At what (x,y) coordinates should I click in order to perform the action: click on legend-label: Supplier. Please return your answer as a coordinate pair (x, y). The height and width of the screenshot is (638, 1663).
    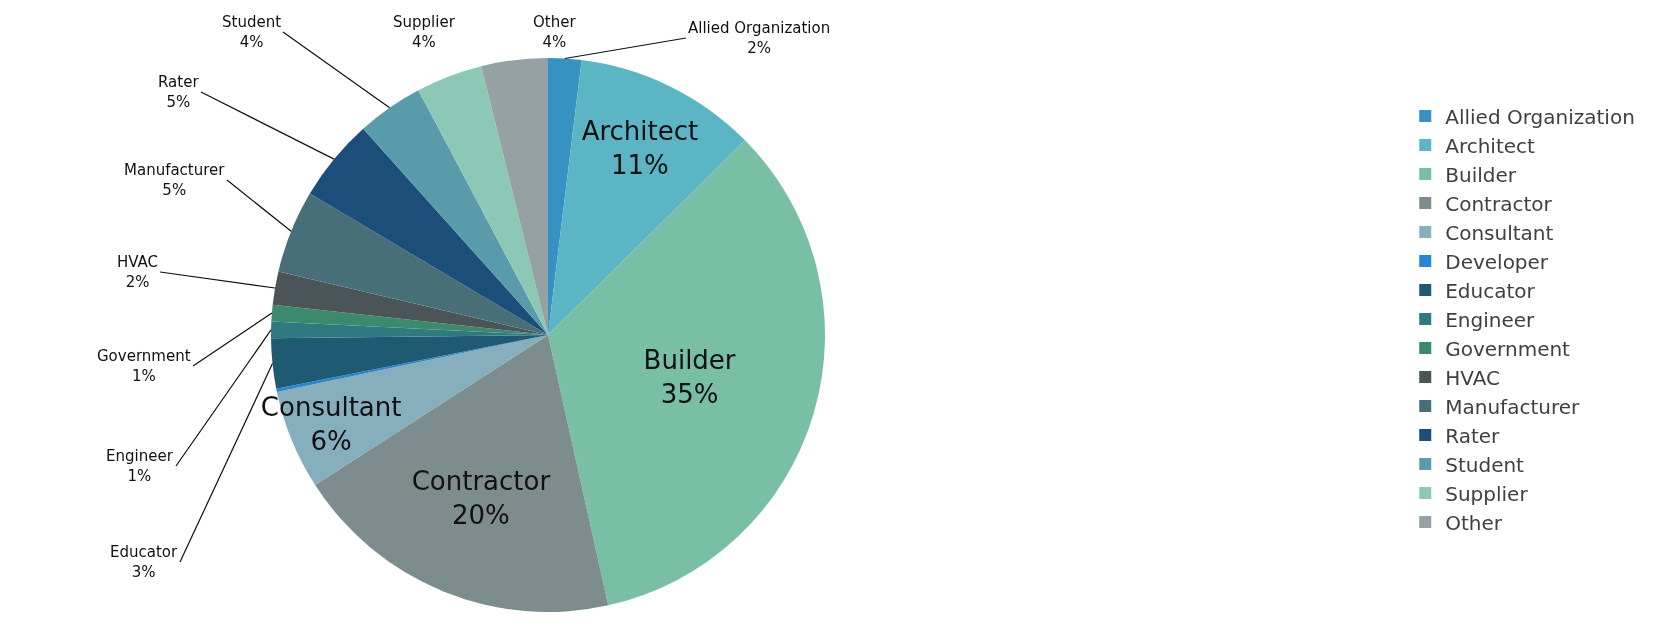
    Looking at the image, I should click on (1487, 493).